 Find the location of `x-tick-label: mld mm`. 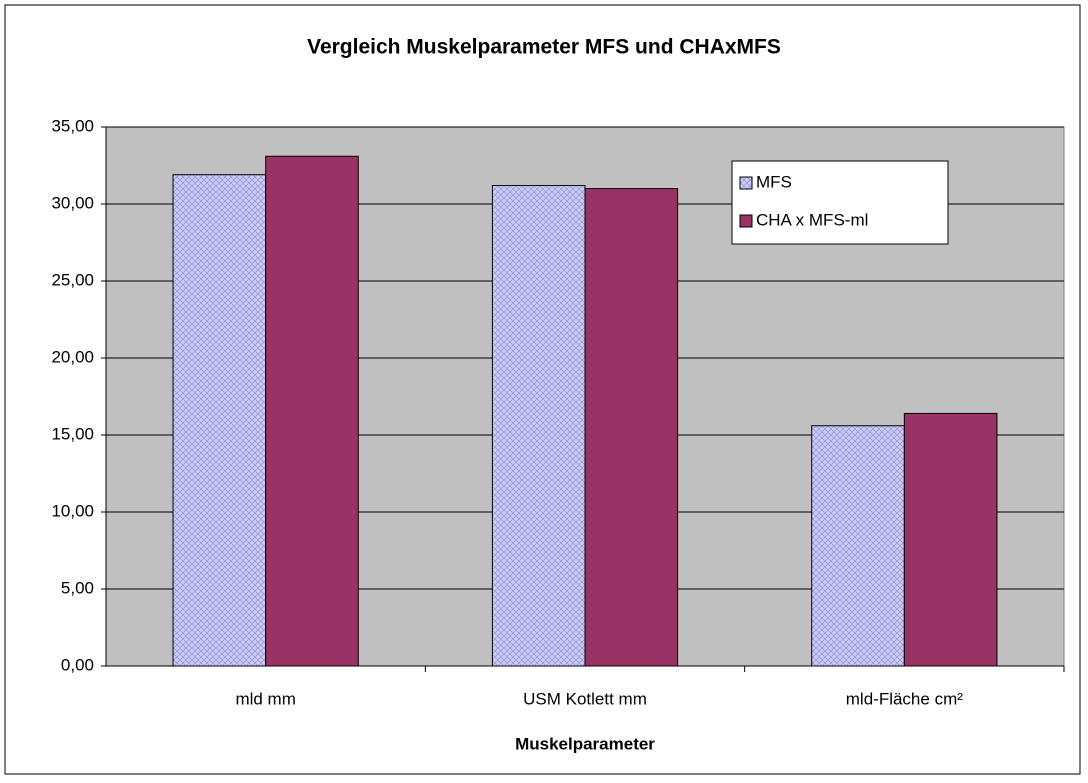

x-tick-label: mld mm is located at coordinates (265, 698).